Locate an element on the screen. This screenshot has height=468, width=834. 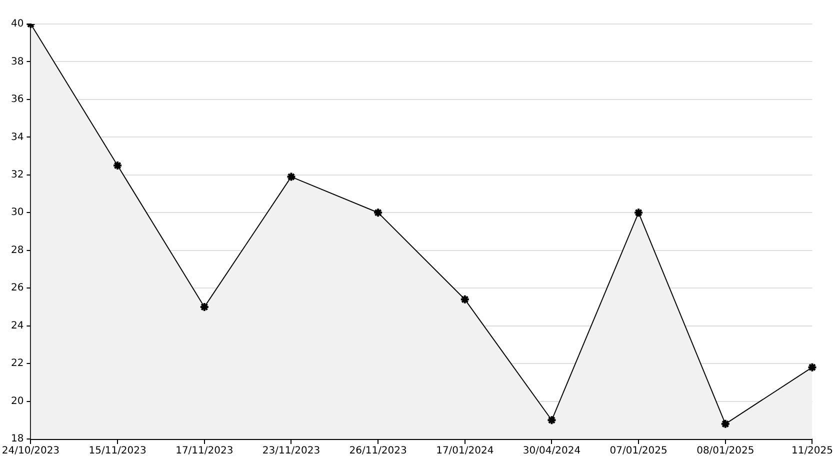
x-tick-label: 15/11/2023 is located at coordinates (117, 451).